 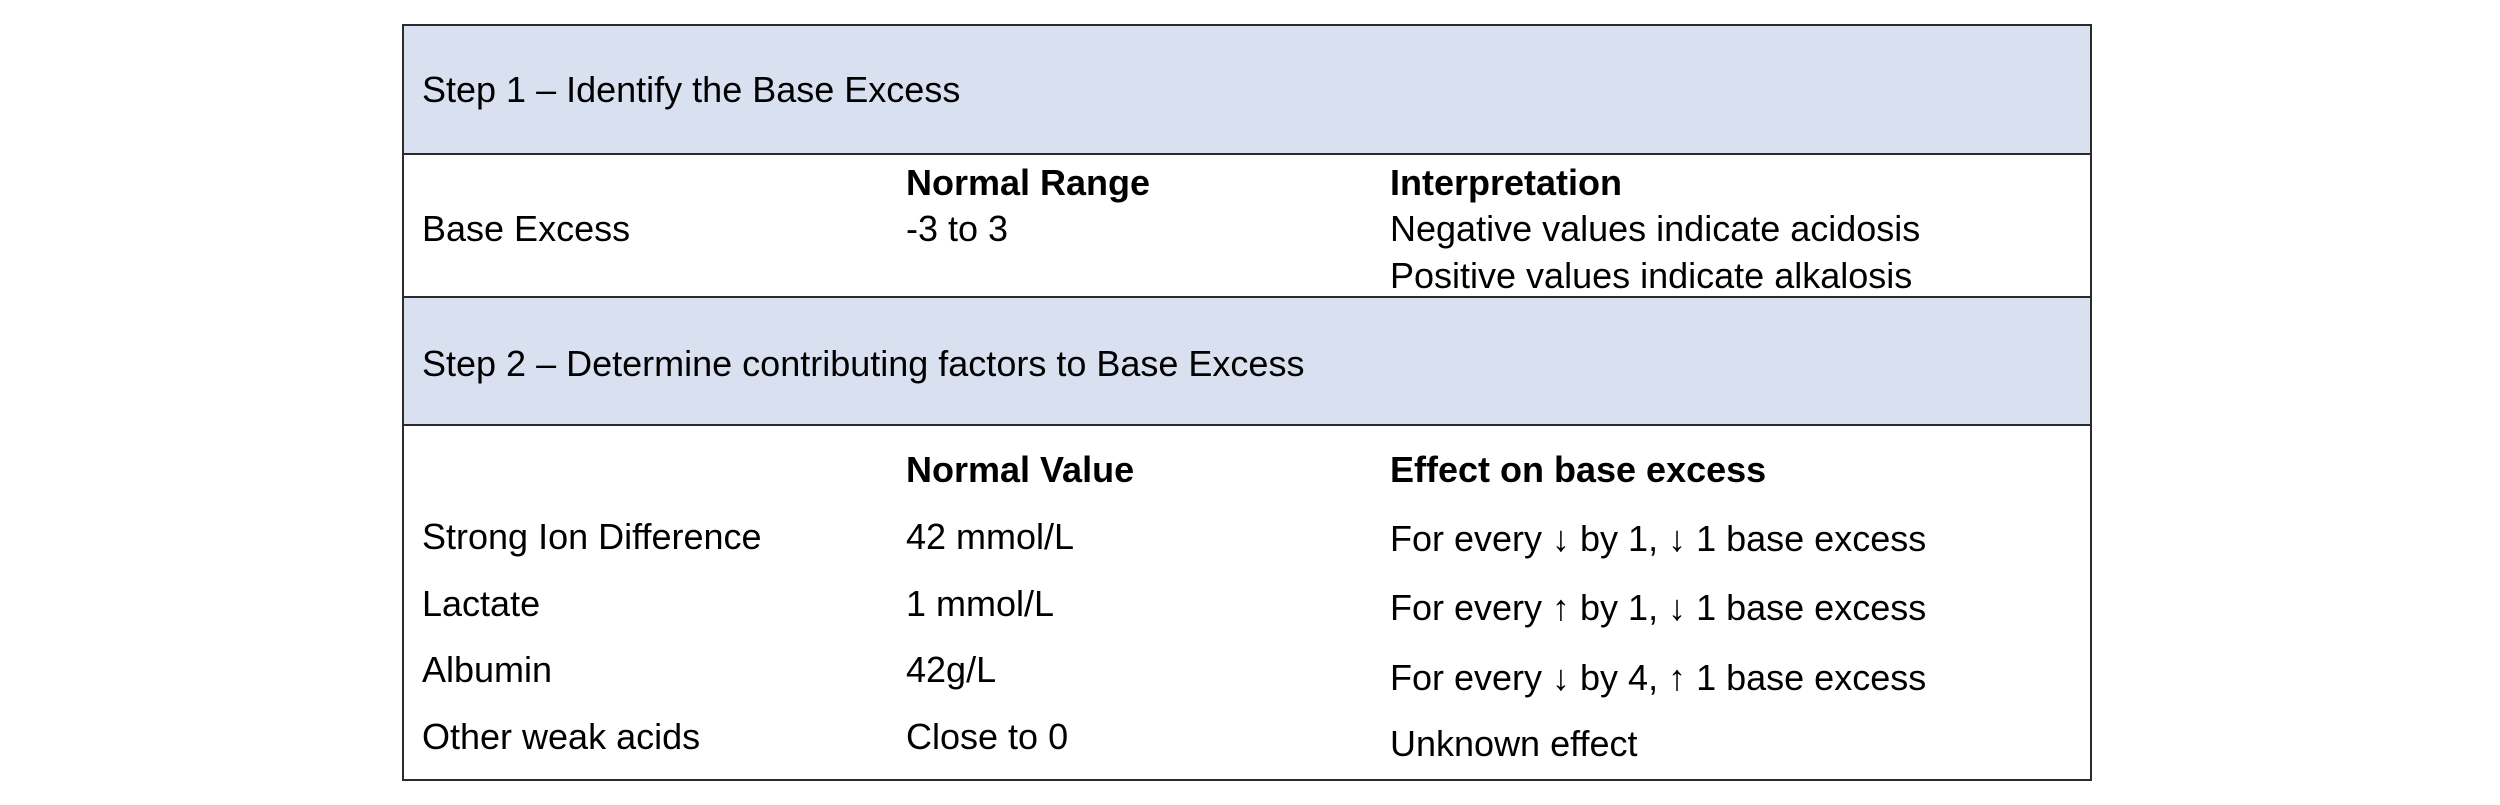 What do you see at coordinates (951, 669) in the screenshot?
I see `factor-normal-value: 42g/L` at bounding box center [951, 669].